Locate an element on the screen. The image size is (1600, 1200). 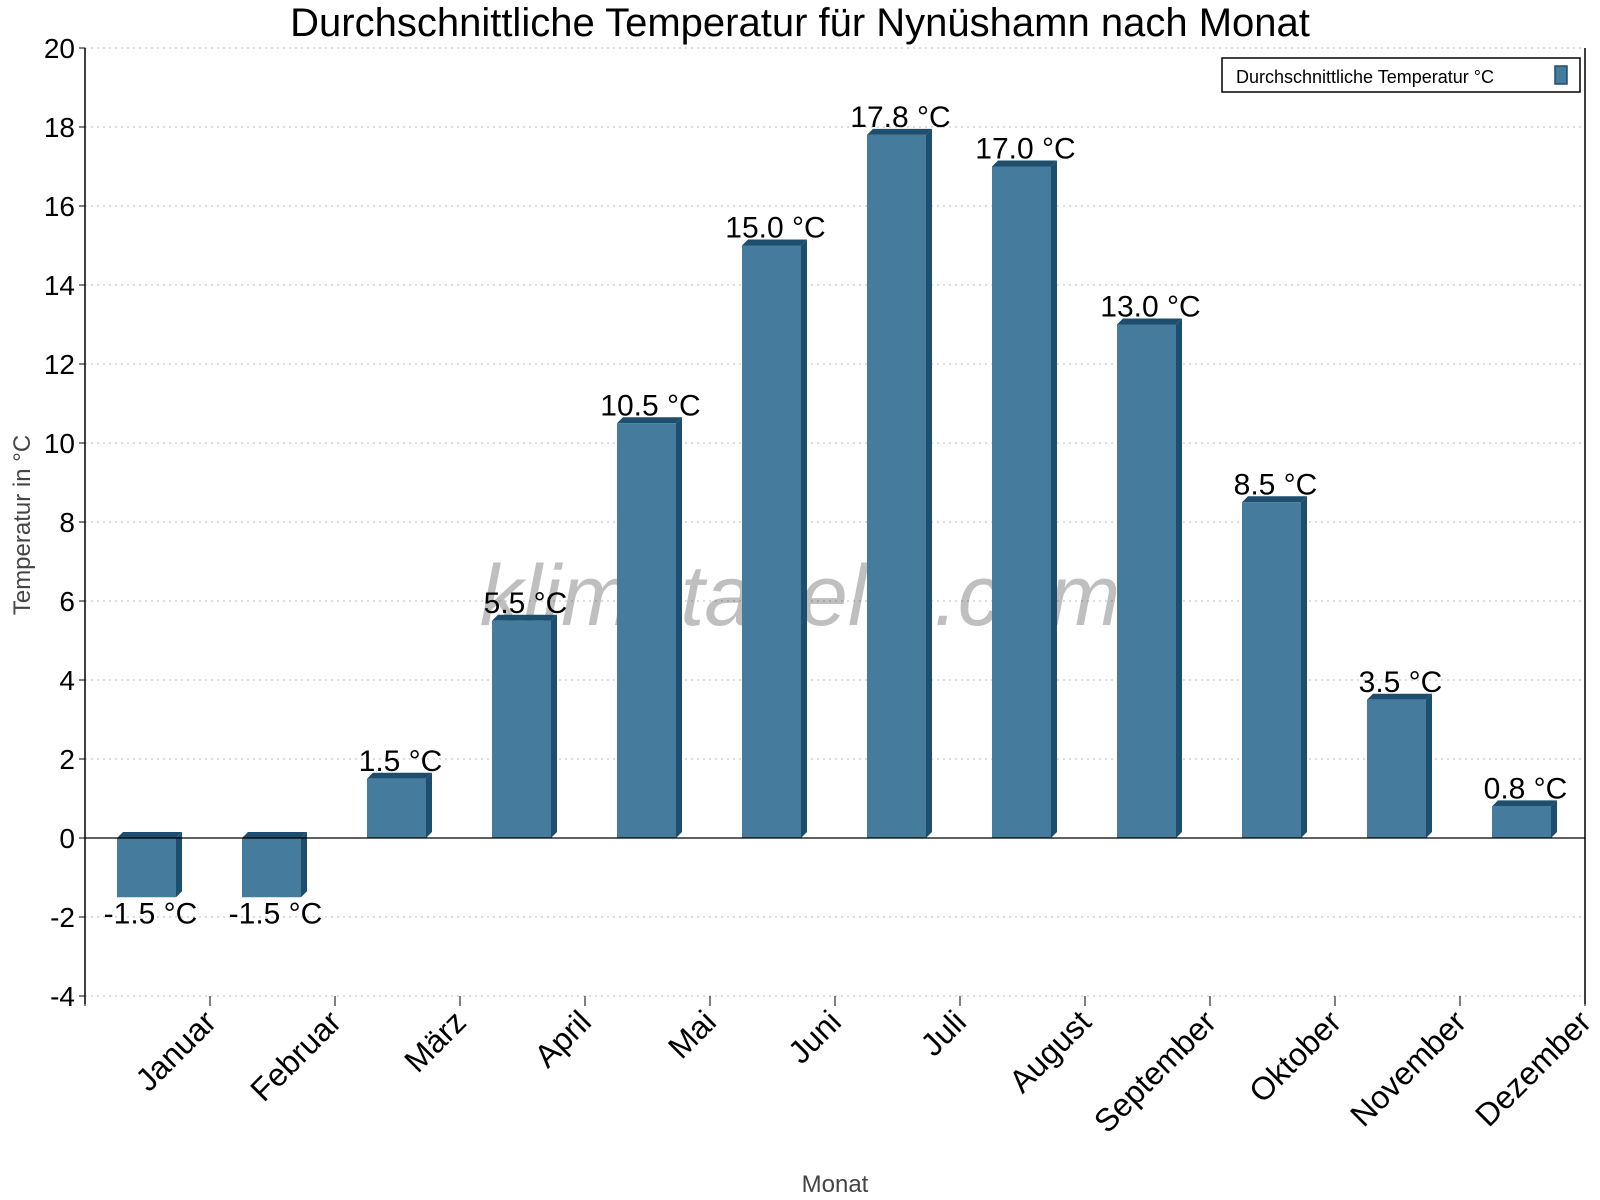
x-tick-label: August is located at coordinates (1050, 1051).